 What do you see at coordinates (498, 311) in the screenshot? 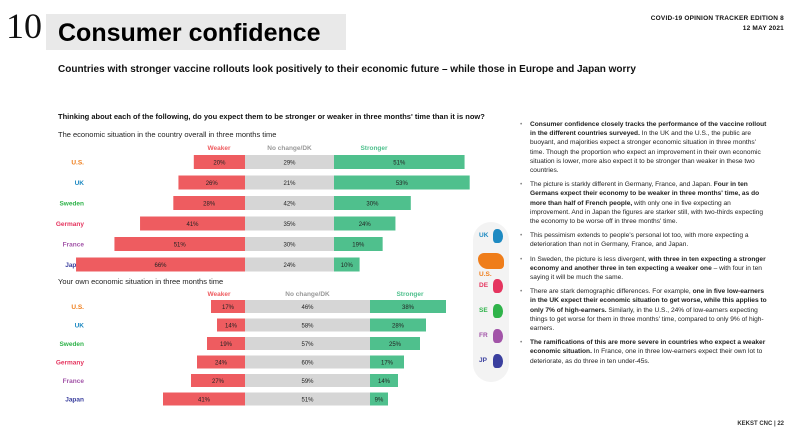
I see `sweden-map-icon` at bounding box center [498, 311].